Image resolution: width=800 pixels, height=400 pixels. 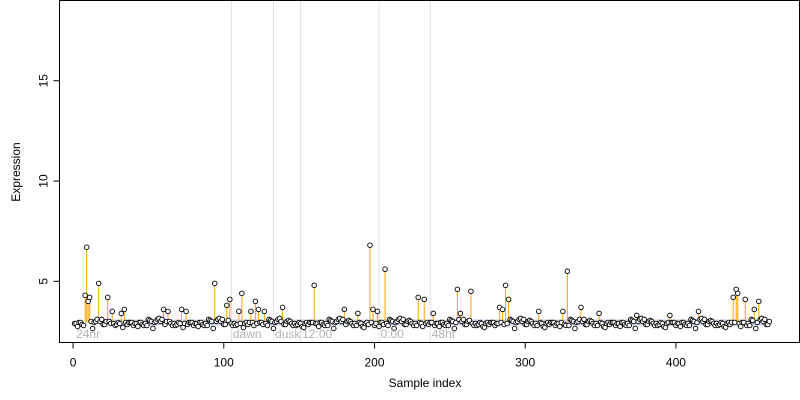 I want to click on x-axis: 0 100 200 300 400, so click(x=378, y=356).